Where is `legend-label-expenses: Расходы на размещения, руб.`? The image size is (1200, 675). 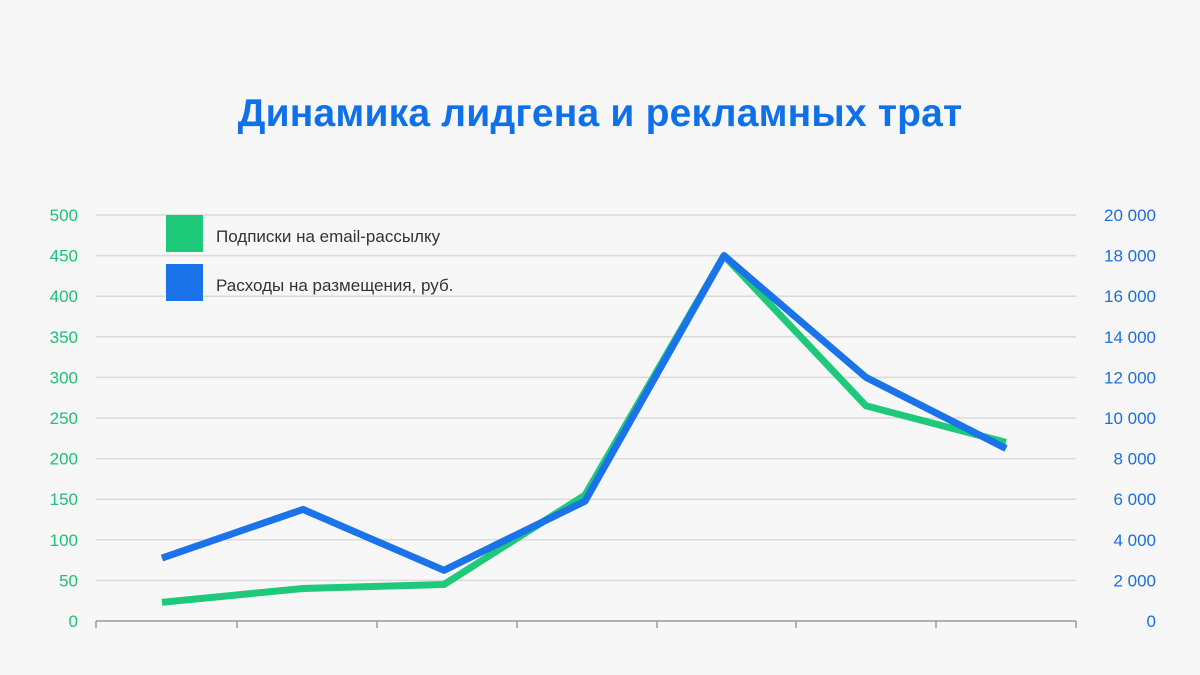
legend-label-expenses: Расходы на размещения, руб. is located at coordinates (334, 285).